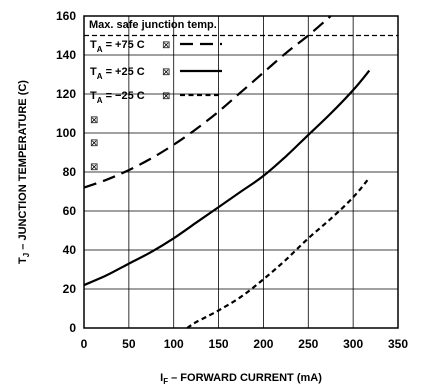 The image size is (424, 392). What do you see at coordinates (174, 344) in the screenshot?
I see `x-tick-label: 100` at bounding box center [174, 344].